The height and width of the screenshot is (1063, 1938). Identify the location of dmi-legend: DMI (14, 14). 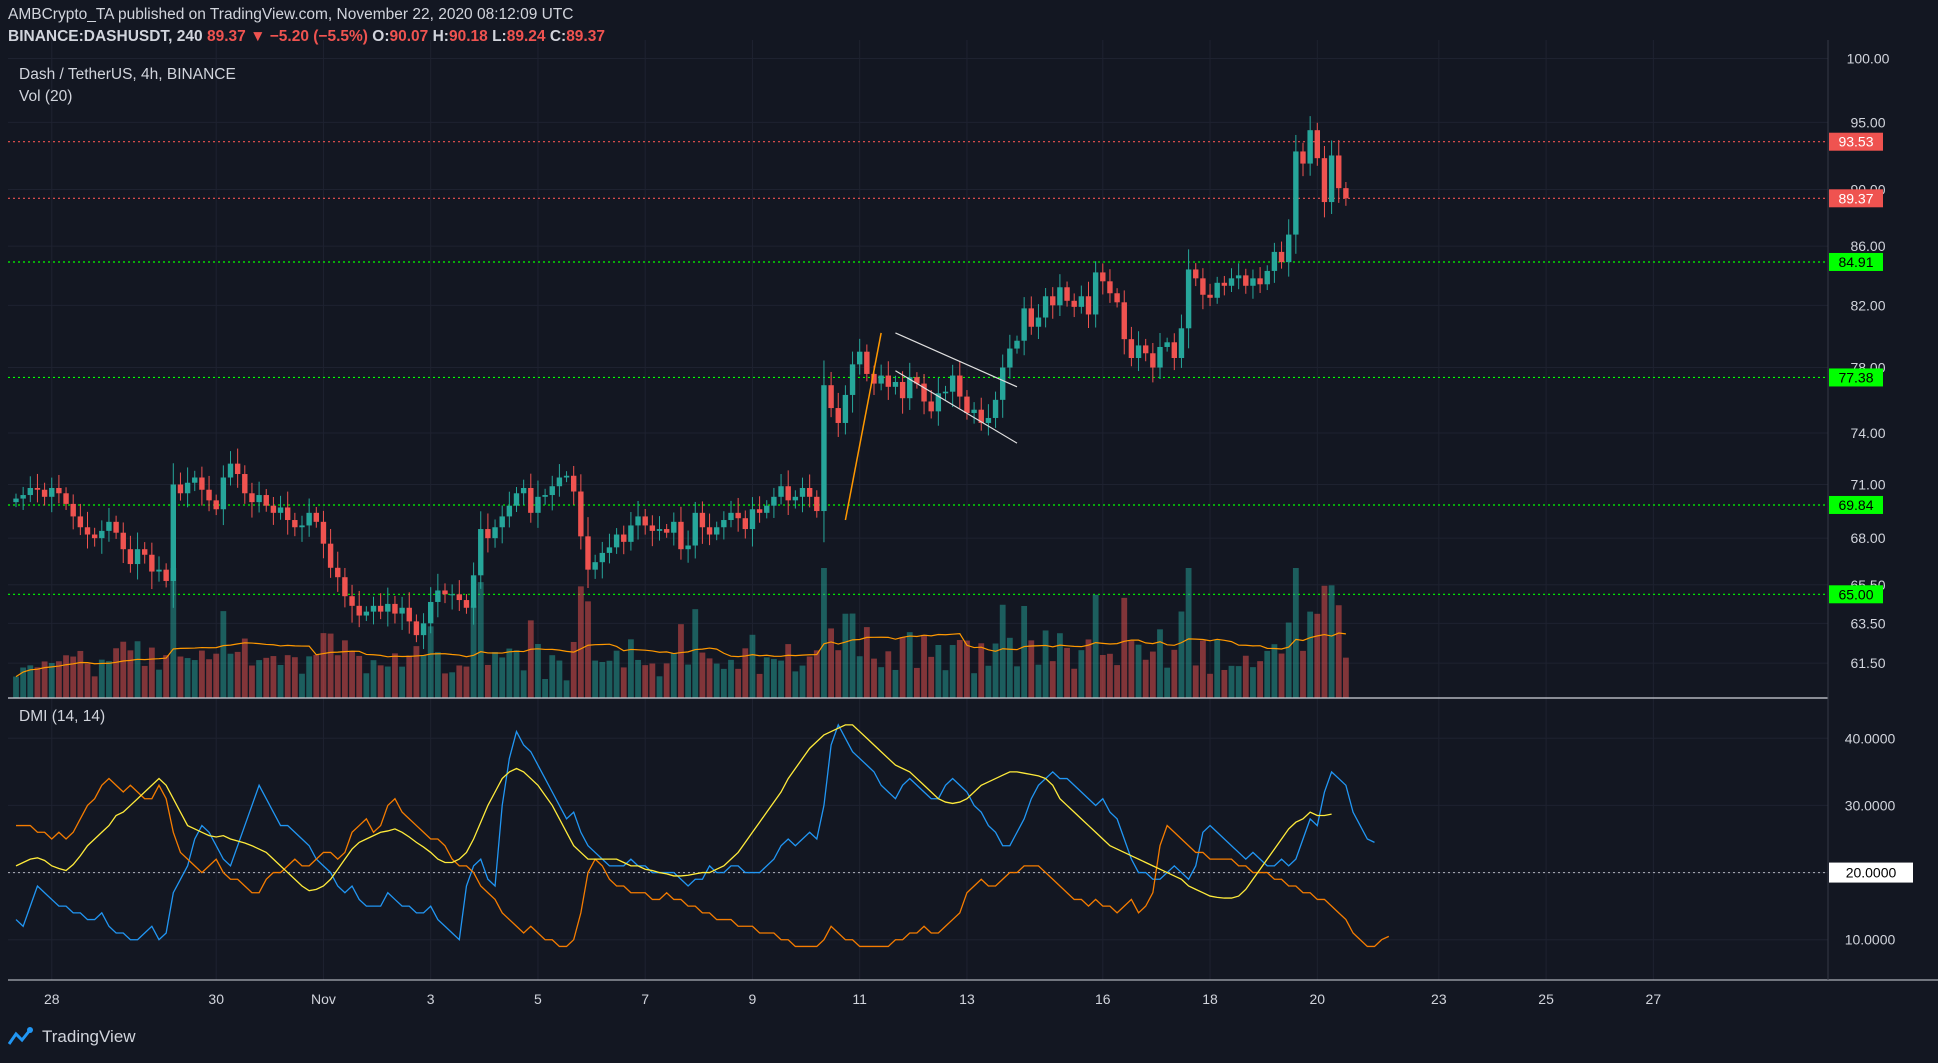
(62, 716).